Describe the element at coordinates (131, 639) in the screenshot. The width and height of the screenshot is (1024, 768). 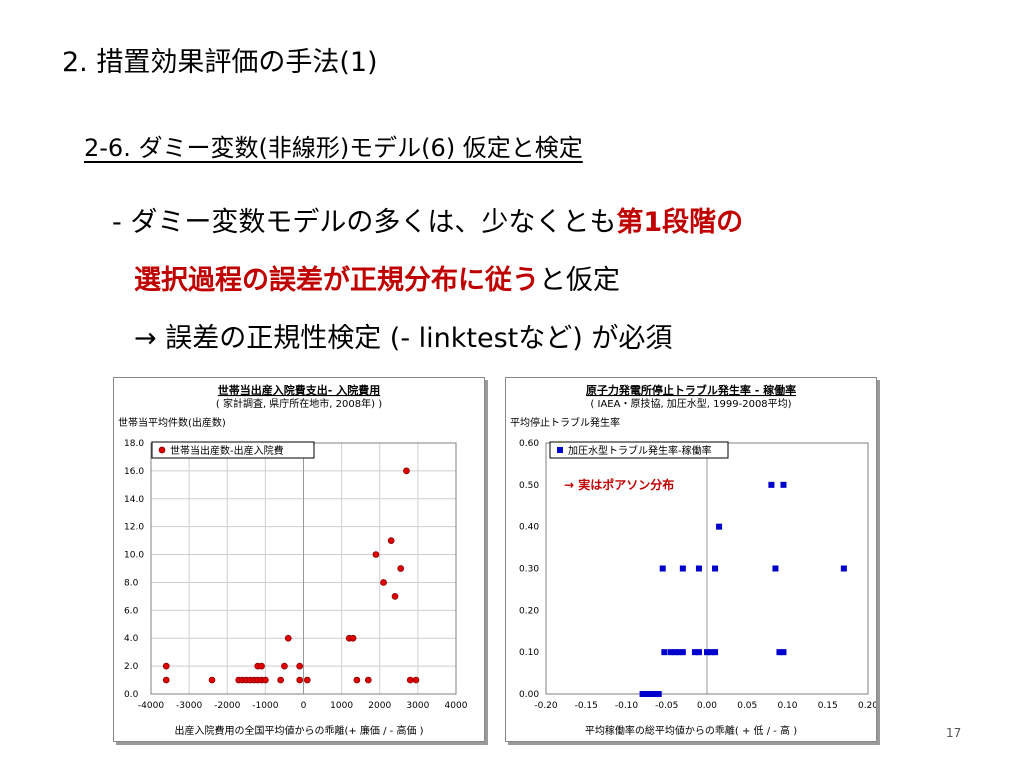
I see `y-tick-label: 4.0` at that location.